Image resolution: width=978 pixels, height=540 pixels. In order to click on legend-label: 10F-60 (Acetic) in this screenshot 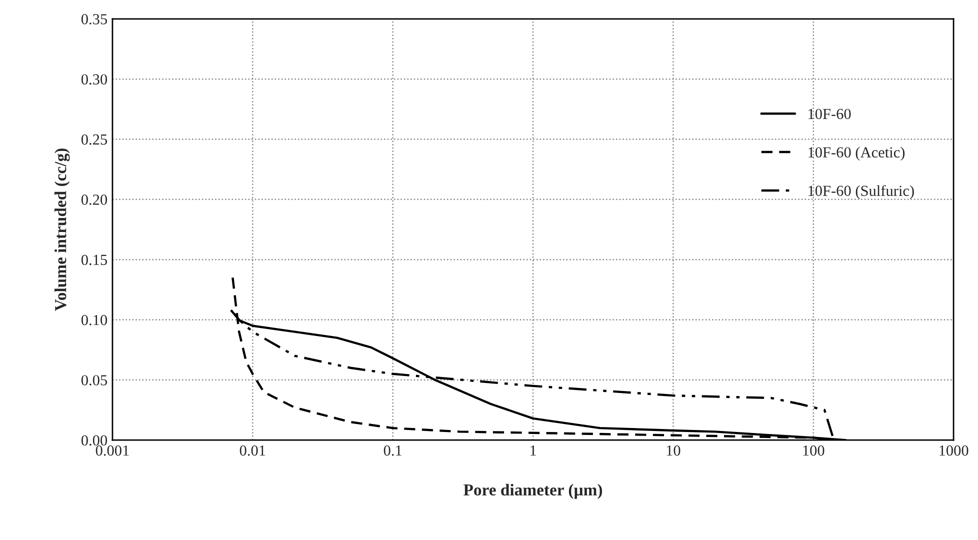, I will do `click(856, 153)`.